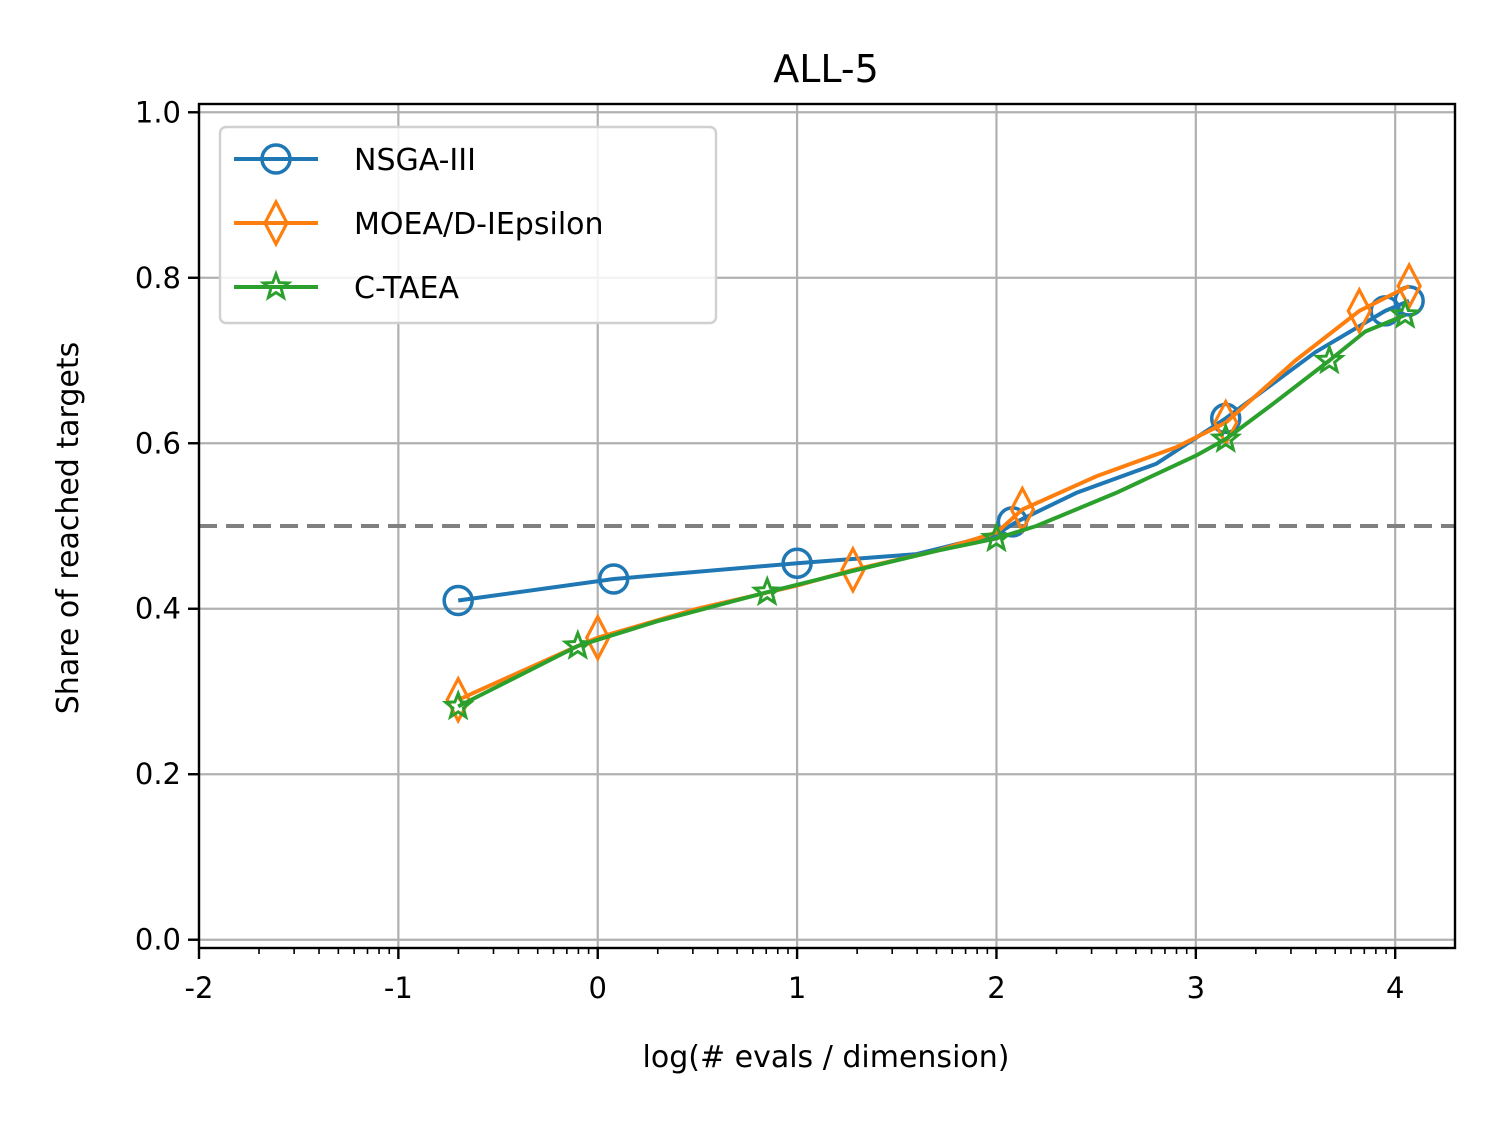 The height and width of the screenshot is (1125, 1500). Describe the element at coordinates (797, 988) in the screenshot. I see `x-tick-label: 1` at that location.